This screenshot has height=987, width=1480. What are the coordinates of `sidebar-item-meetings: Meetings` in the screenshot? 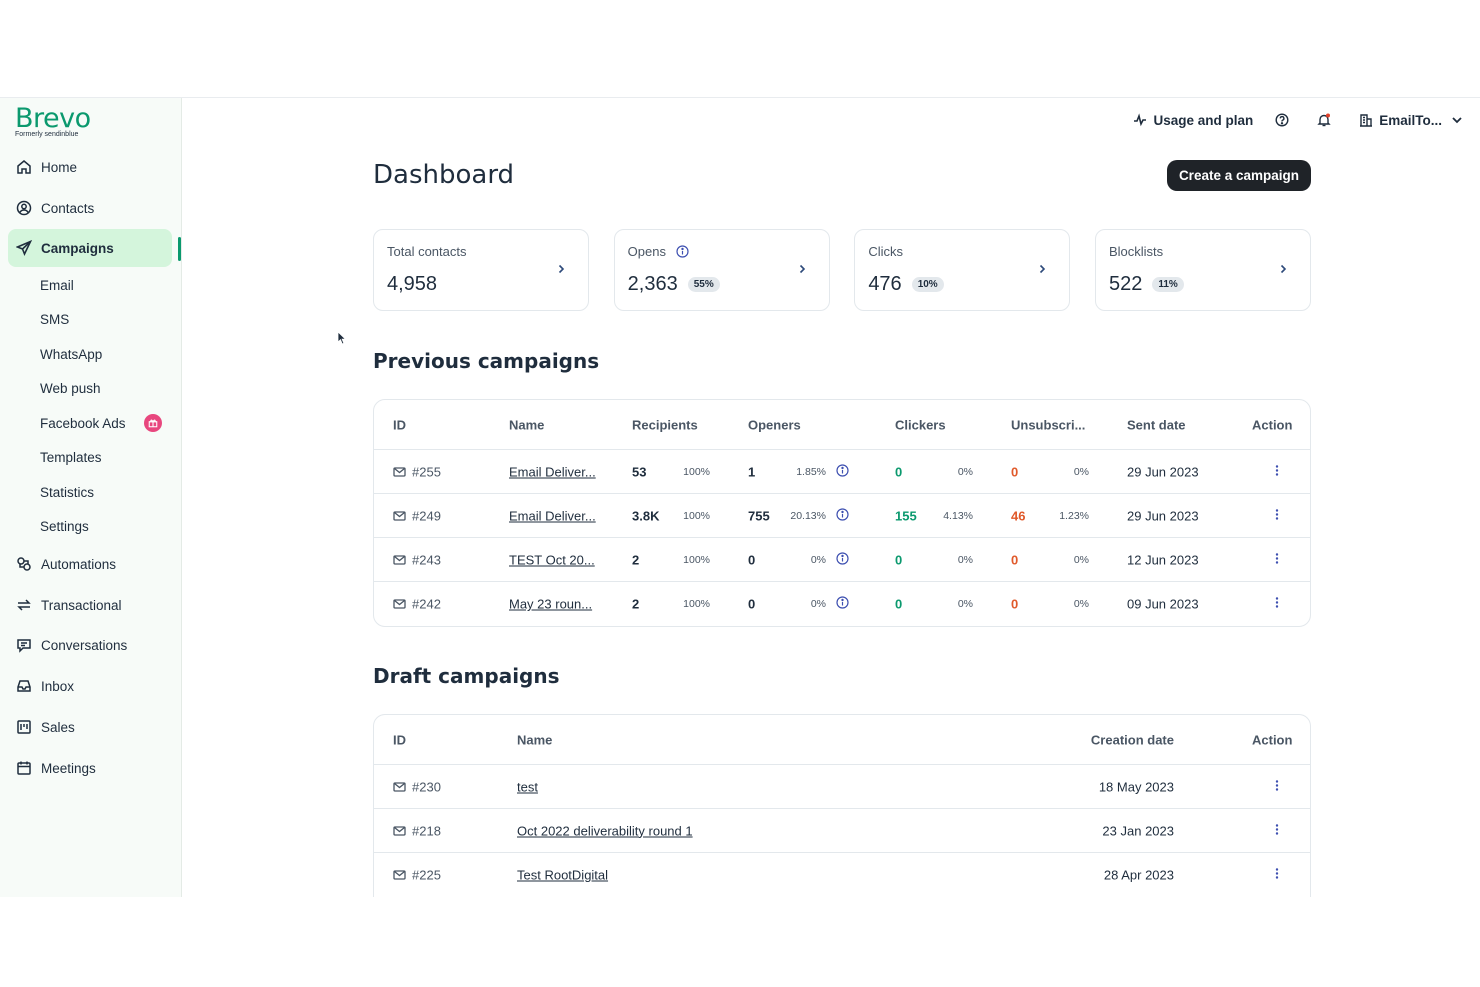 It's located at (90, 768).